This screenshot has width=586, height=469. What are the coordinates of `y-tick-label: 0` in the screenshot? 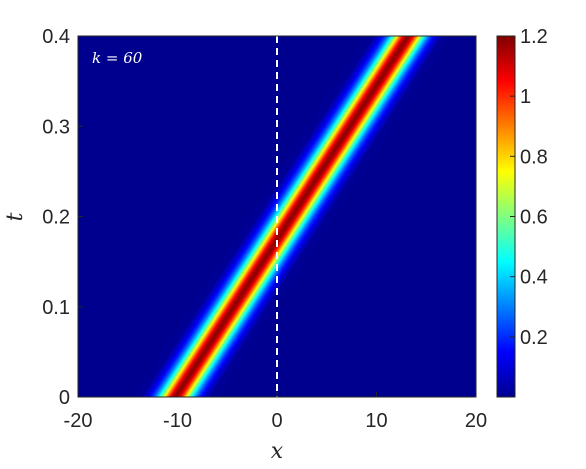 It's located at (64, 398).